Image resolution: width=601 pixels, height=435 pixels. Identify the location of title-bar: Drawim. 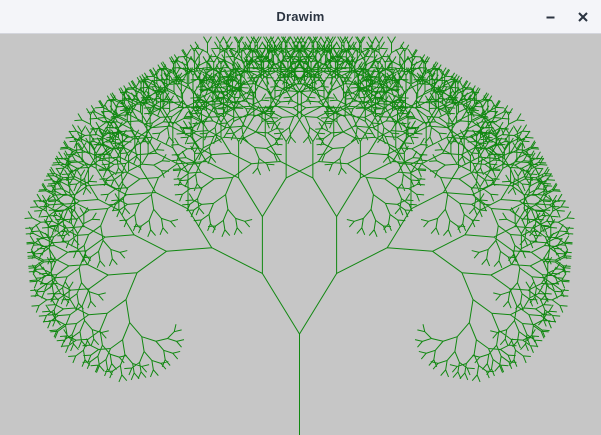
(300, 17).